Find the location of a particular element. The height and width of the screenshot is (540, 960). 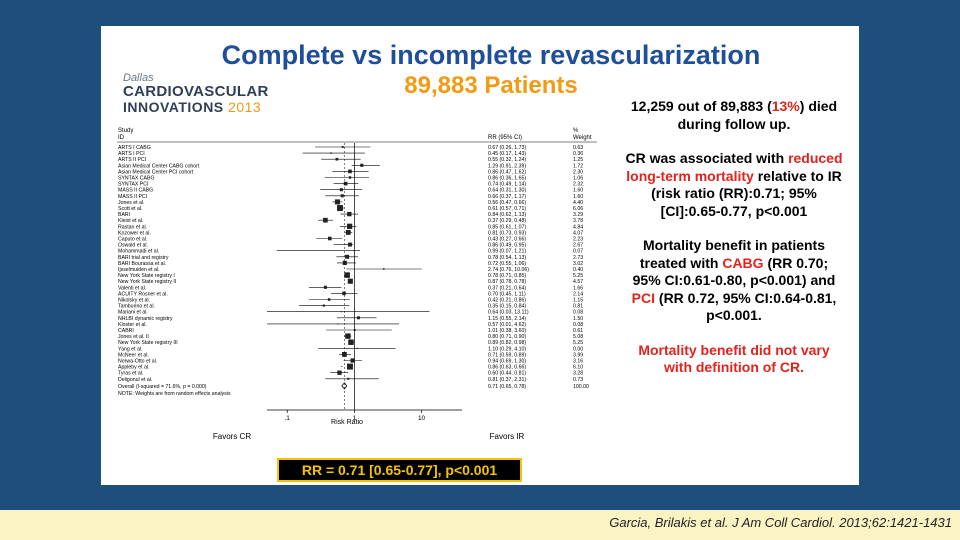

study-label: Tyras et al. is located at coordinates (130, 374).